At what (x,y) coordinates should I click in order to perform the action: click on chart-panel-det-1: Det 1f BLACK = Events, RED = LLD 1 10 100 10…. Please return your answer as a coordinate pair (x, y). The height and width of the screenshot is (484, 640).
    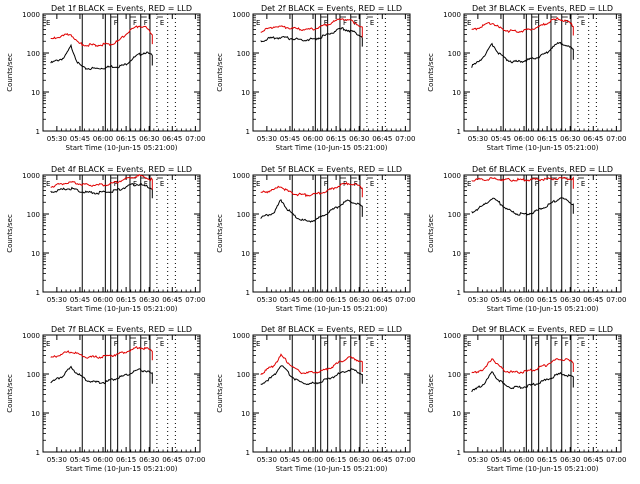
    Looking at the image, I should click on (105, 78).